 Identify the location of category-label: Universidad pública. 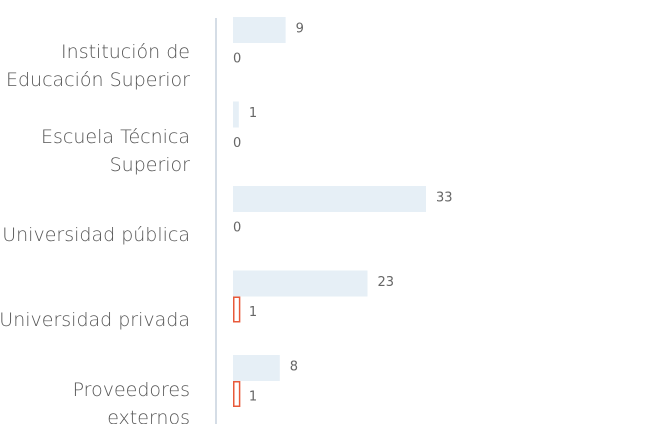
(96, 235).